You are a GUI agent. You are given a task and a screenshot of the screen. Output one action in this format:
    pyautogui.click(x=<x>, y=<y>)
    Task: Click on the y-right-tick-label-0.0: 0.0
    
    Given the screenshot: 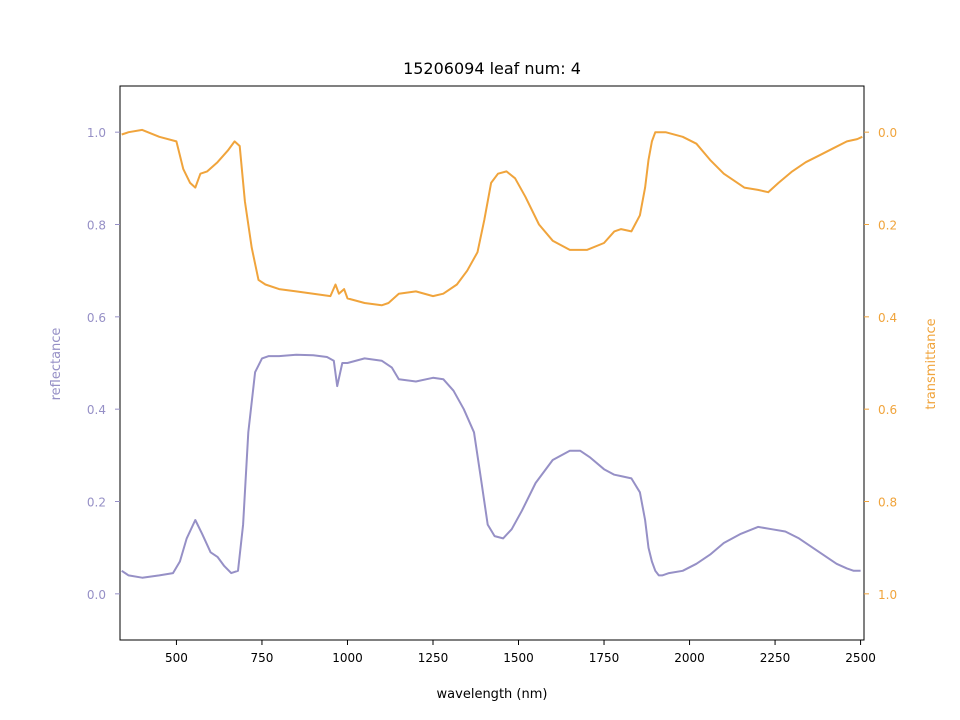 What is the action you would take?
    pyautogui.click(x=887, y=133)
    